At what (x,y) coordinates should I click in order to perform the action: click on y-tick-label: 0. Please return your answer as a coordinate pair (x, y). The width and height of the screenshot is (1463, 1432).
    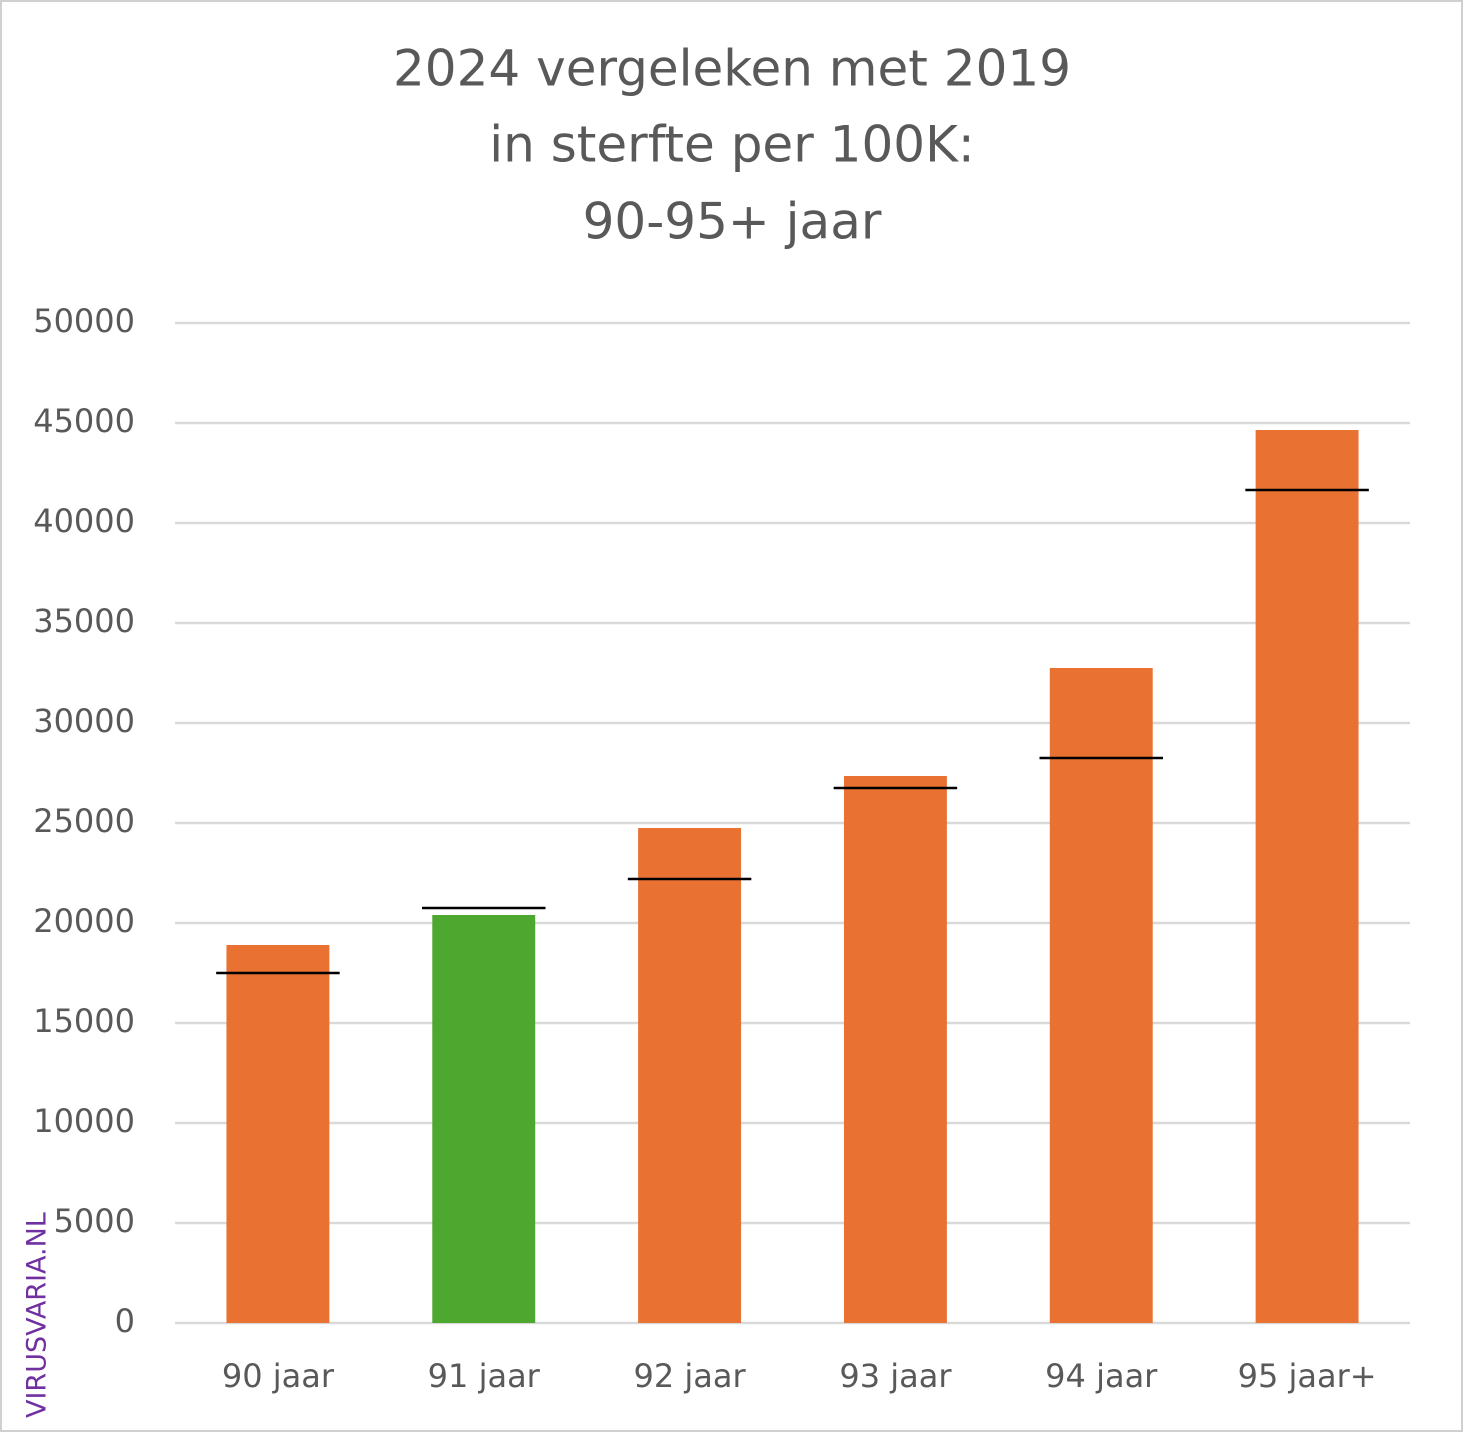
    Looking at the image, I should click on (125, 1321).